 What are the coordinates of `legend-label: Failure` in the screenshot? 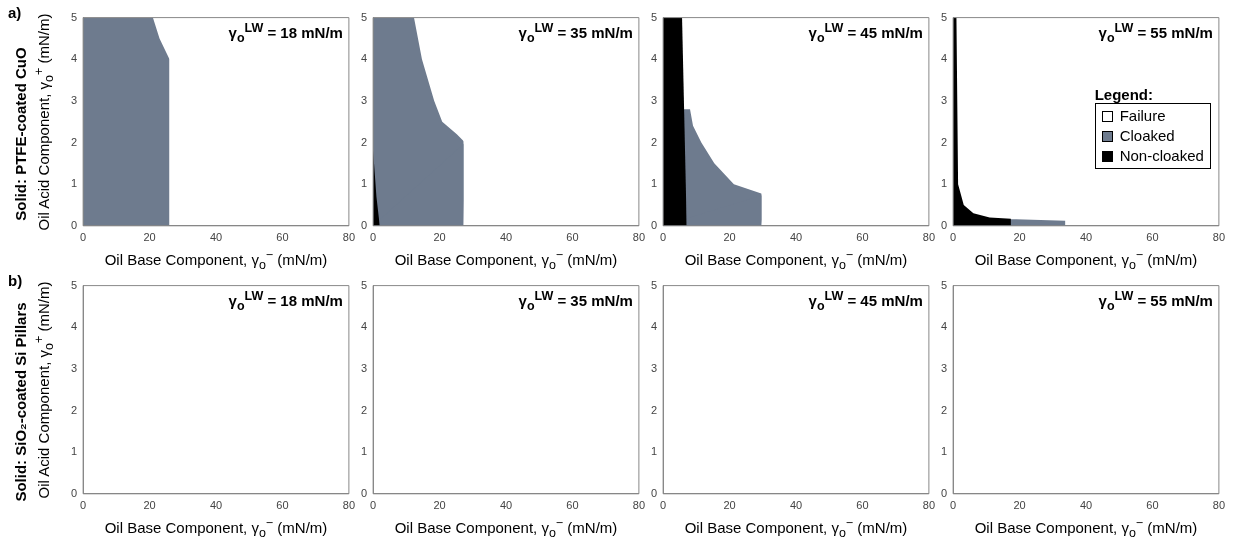 It's located at (1142, 116).